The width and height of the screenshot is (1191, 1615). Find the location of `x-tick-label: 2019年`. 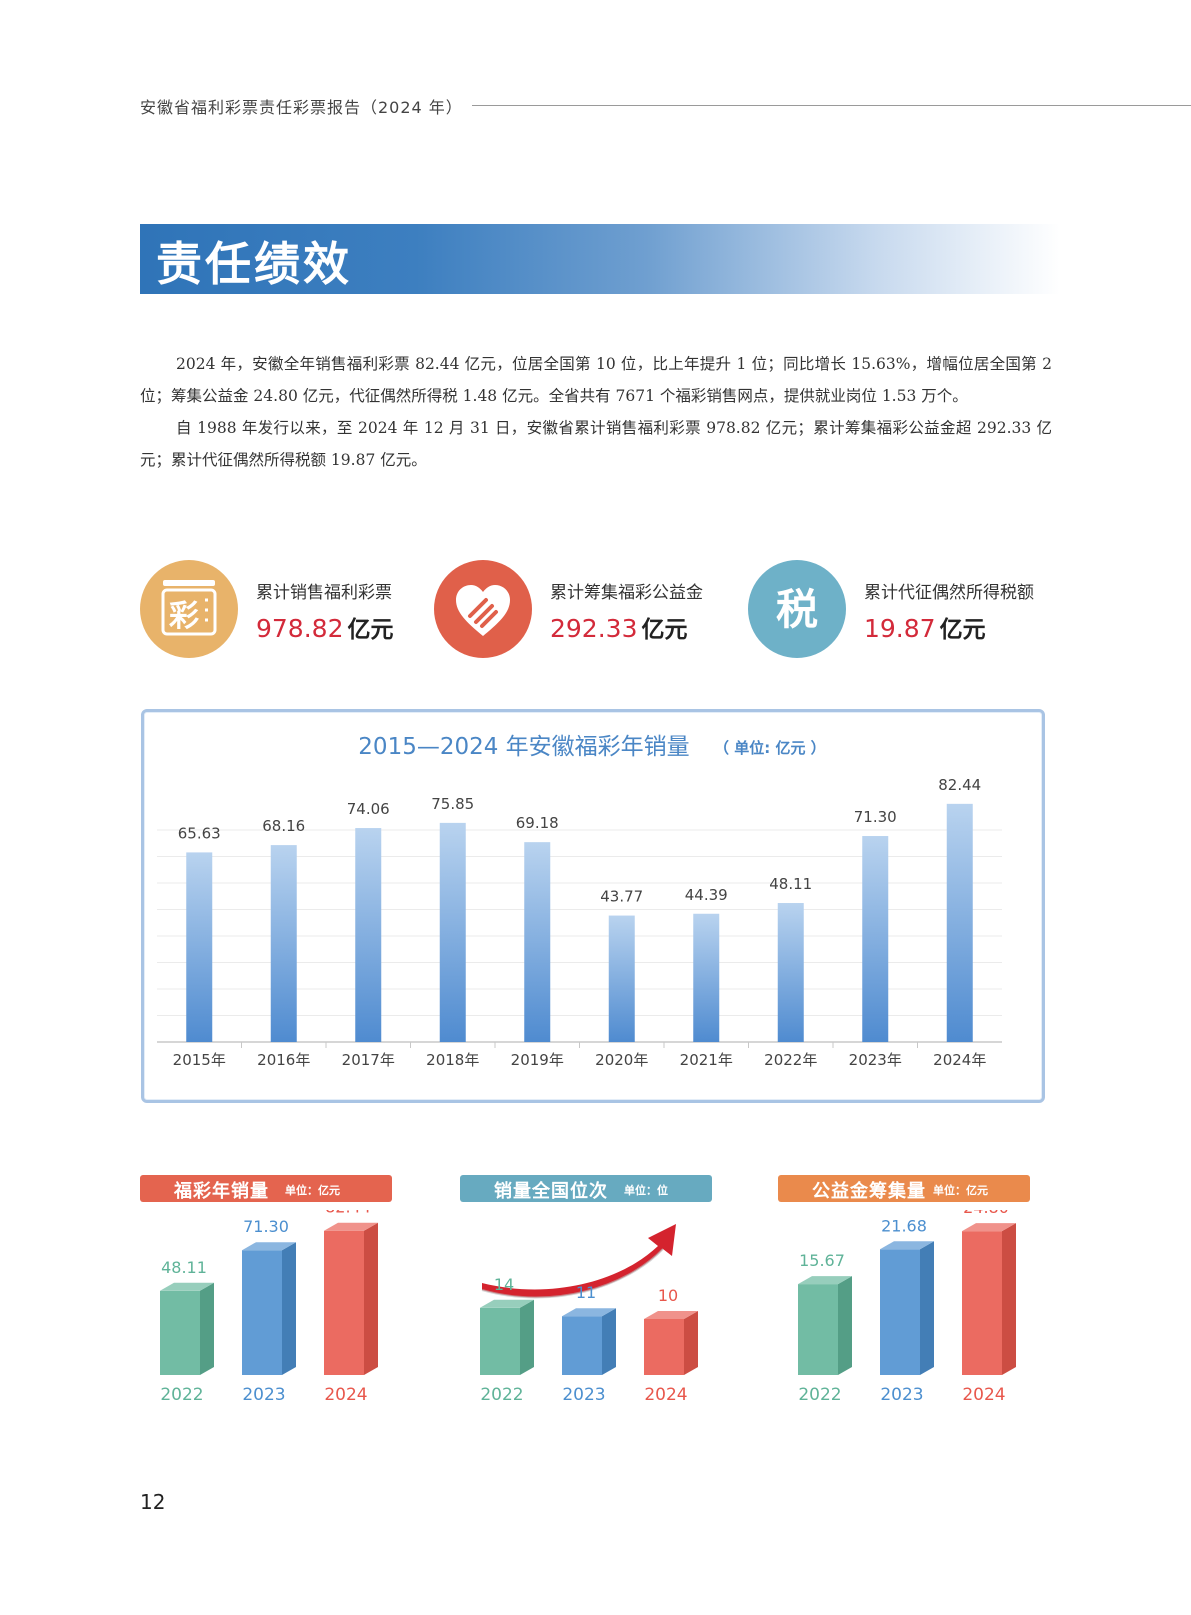

x-tick-label: 2019年 is located at coordinates (537, 1060).